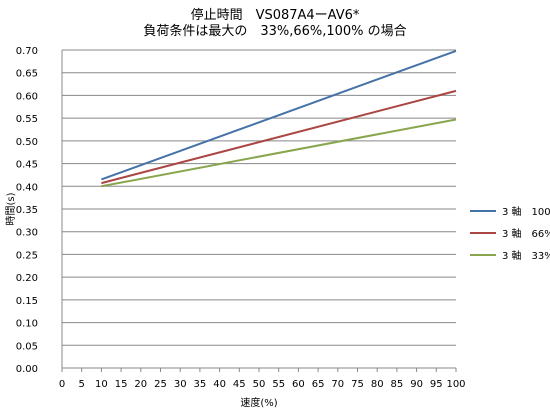  What do you see at coordinates (357, 384) in the screenshot?
I see `x-tick-label: 75` at bounding box center [357, 384].